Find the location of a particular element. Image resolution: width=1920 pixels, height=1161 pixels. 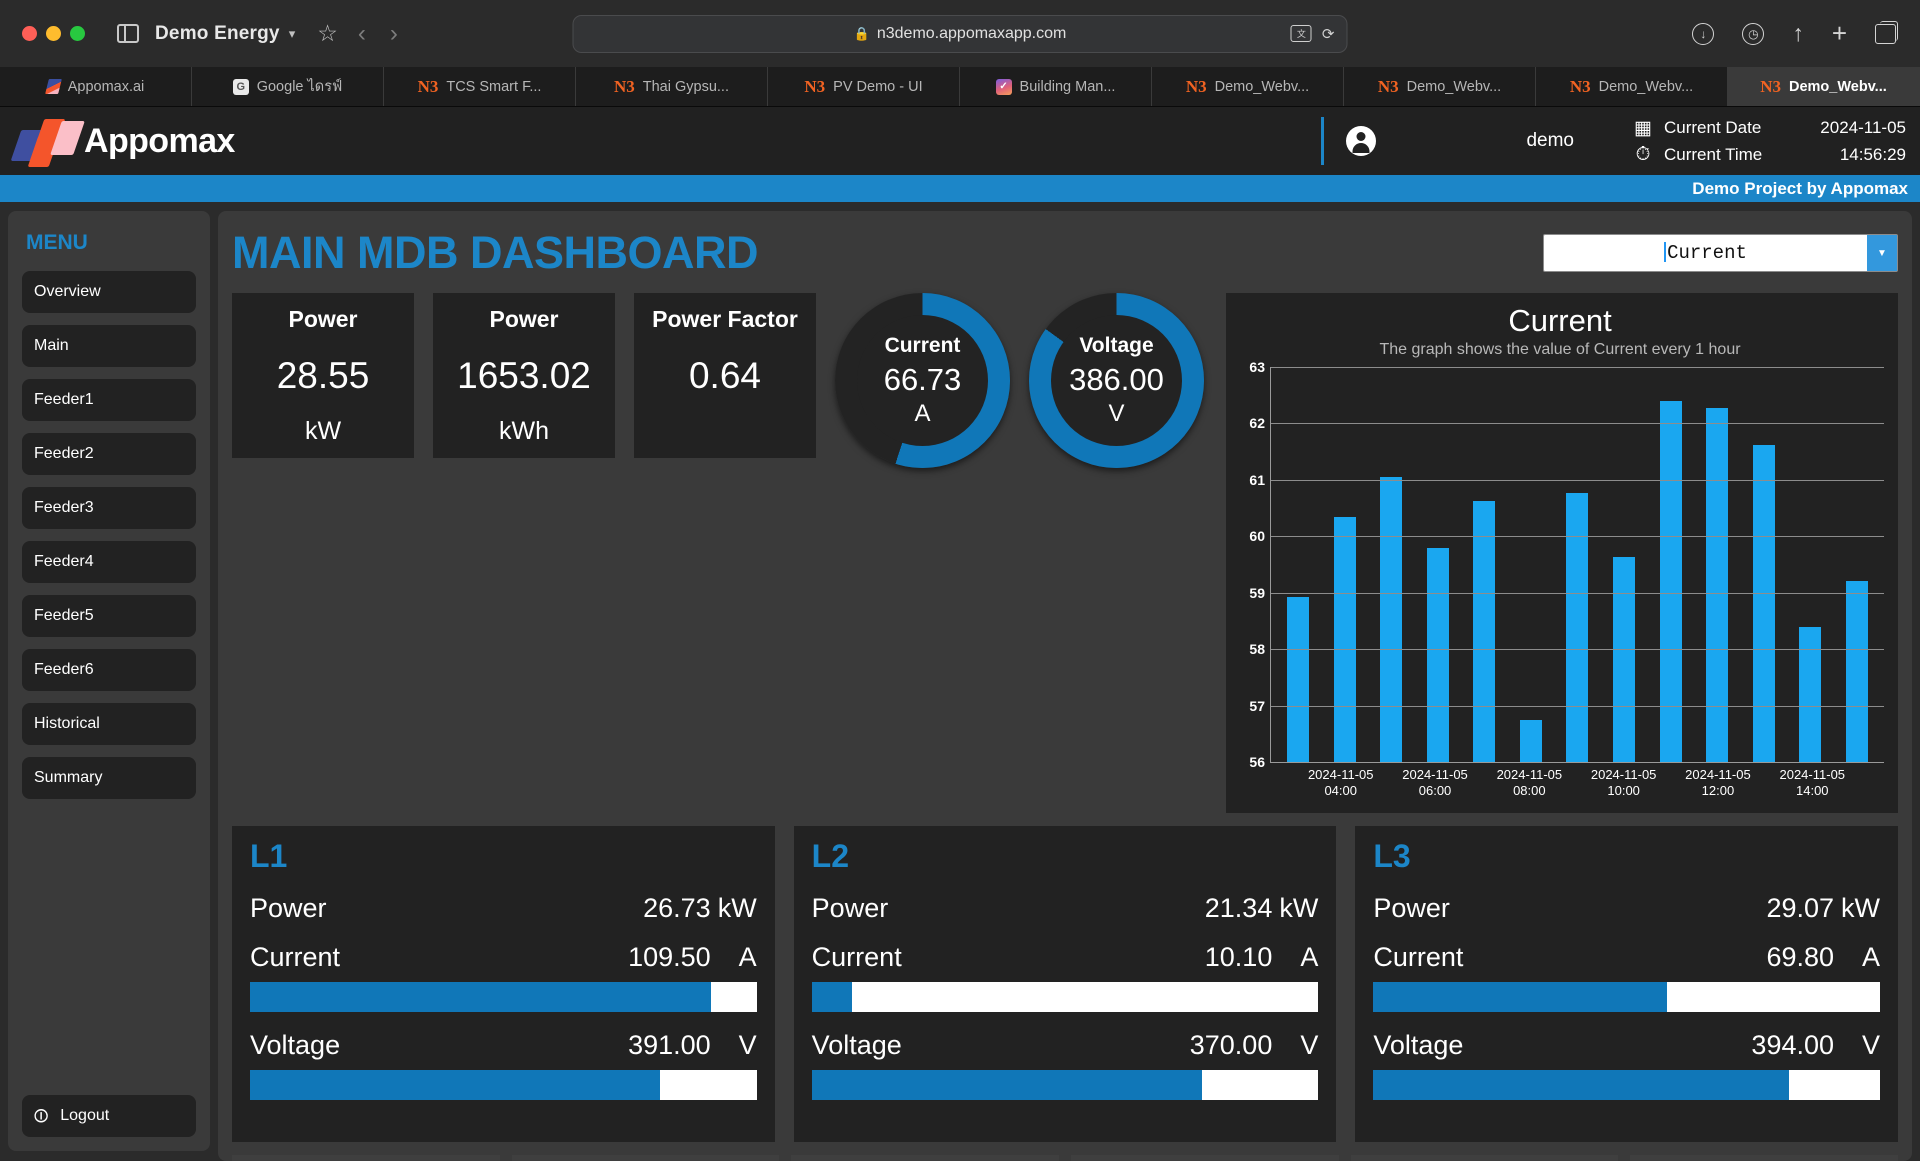

sidebar-item-feeder2: Feeder2 is located at coordinates (109, 454).